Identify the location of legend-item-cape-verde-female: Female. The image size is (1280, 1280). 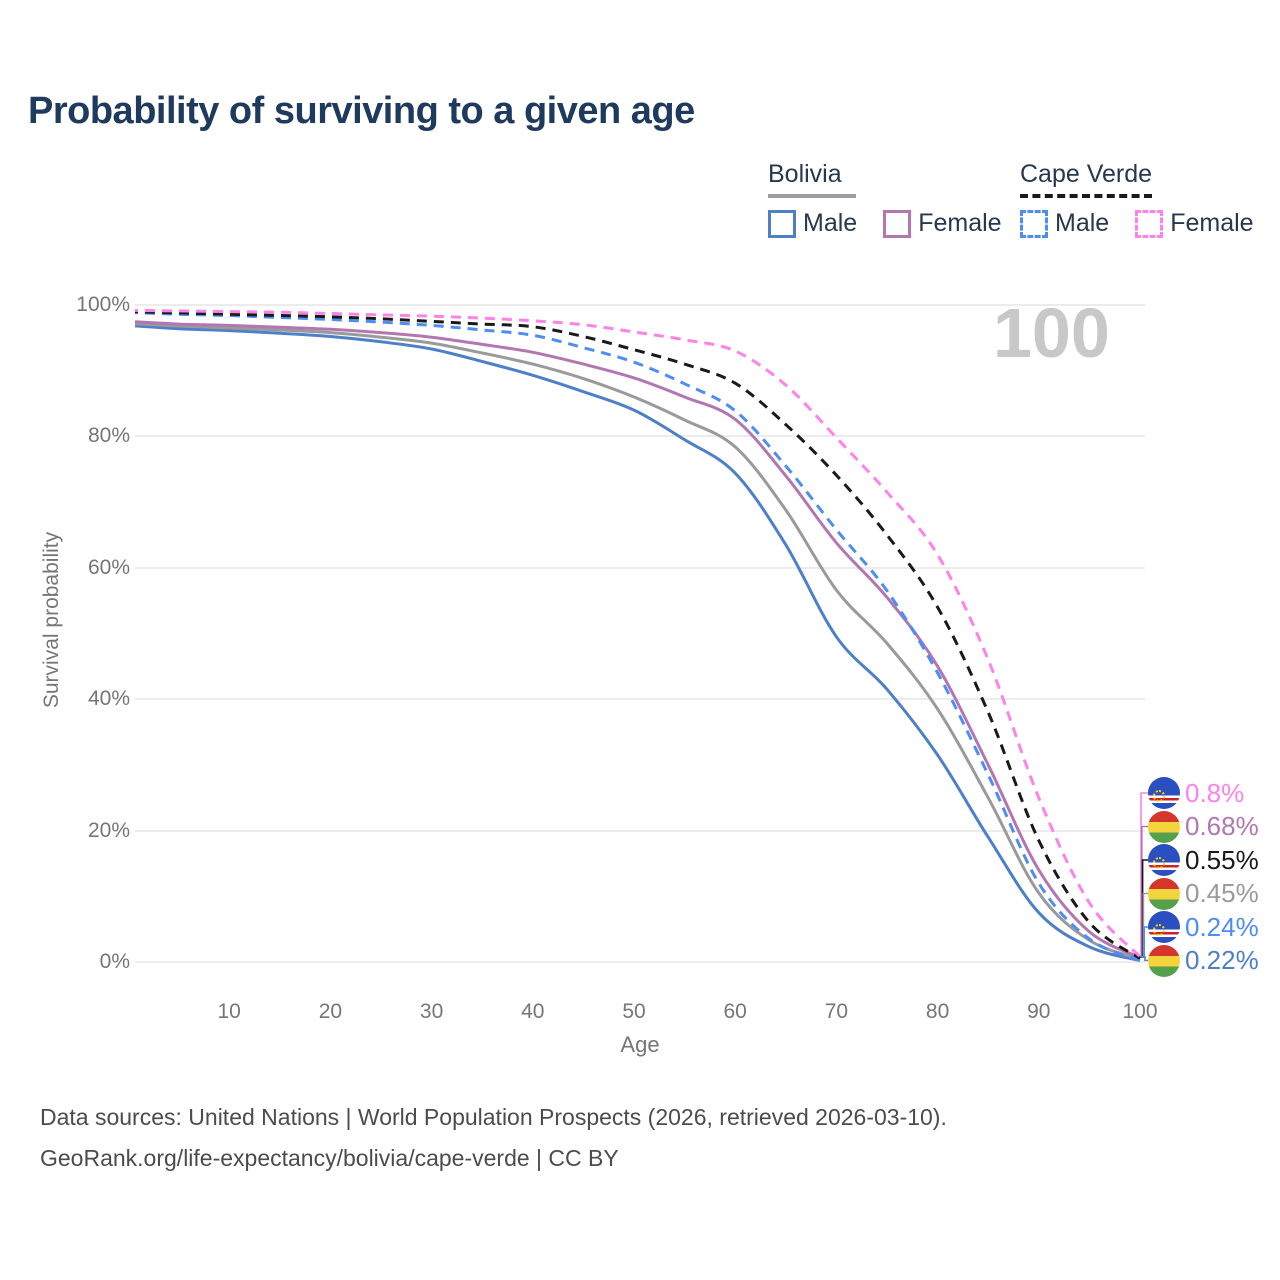
(1194, 223).